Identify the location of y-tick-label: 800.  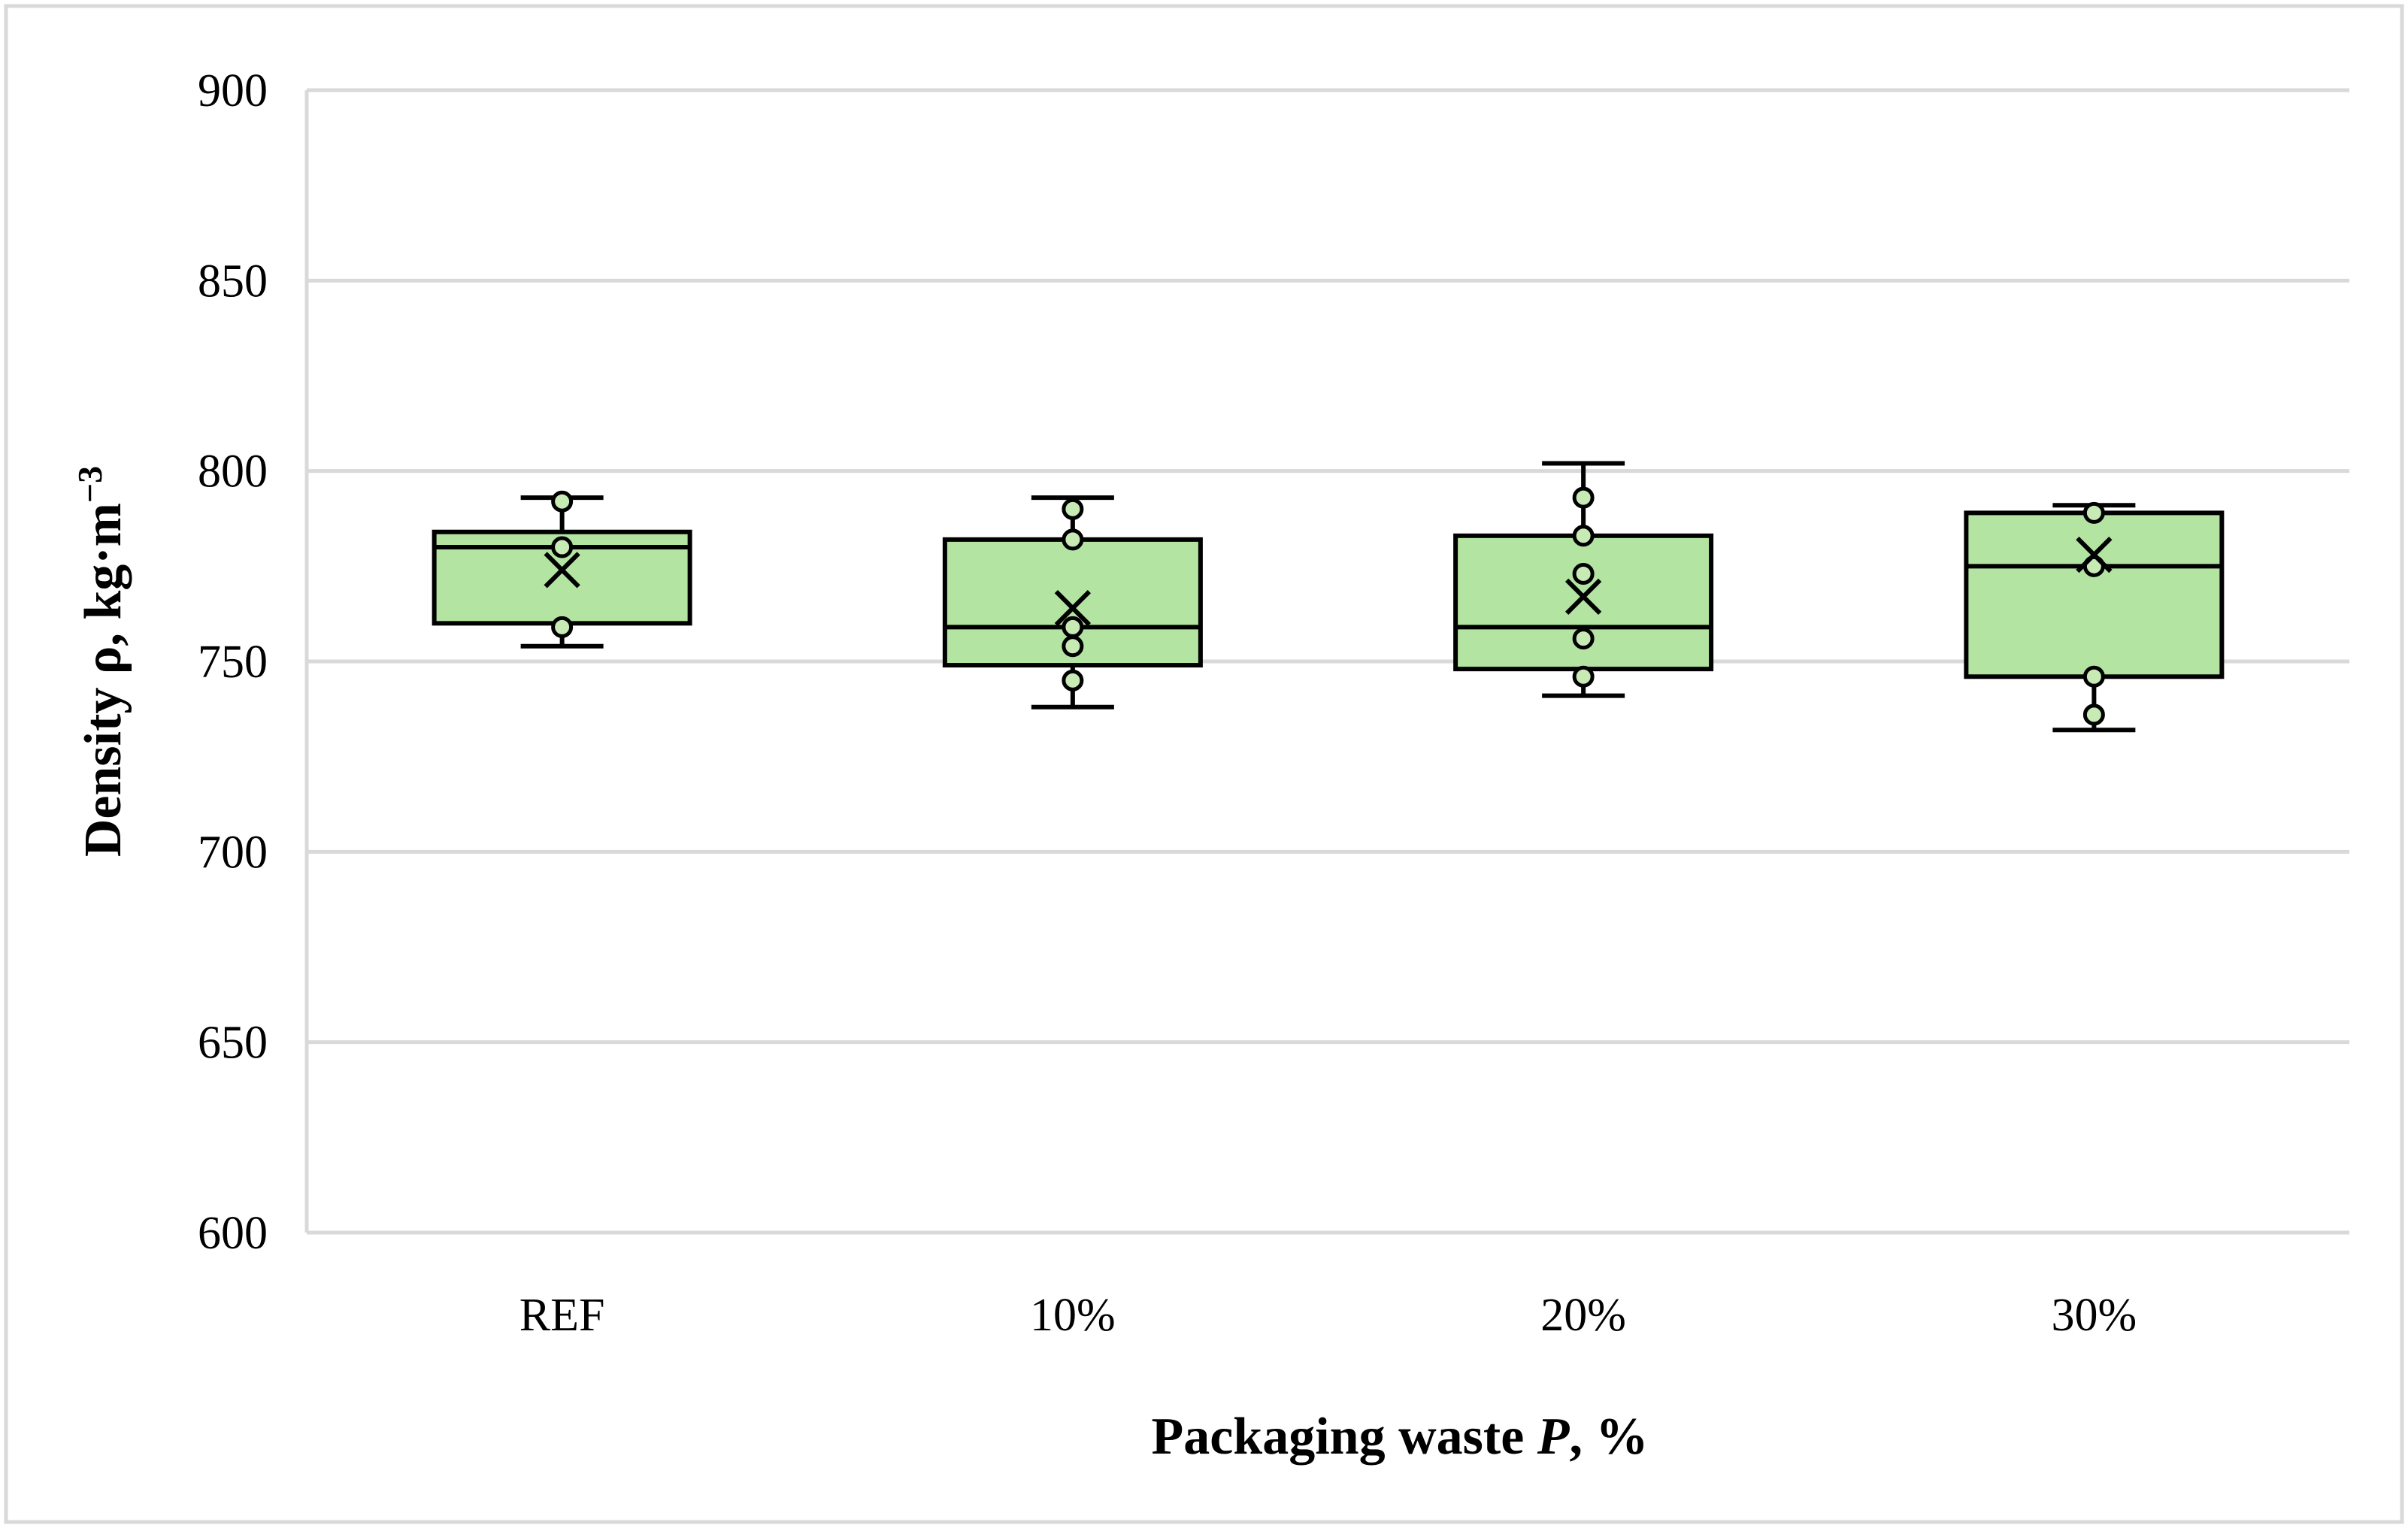
(233, 472).